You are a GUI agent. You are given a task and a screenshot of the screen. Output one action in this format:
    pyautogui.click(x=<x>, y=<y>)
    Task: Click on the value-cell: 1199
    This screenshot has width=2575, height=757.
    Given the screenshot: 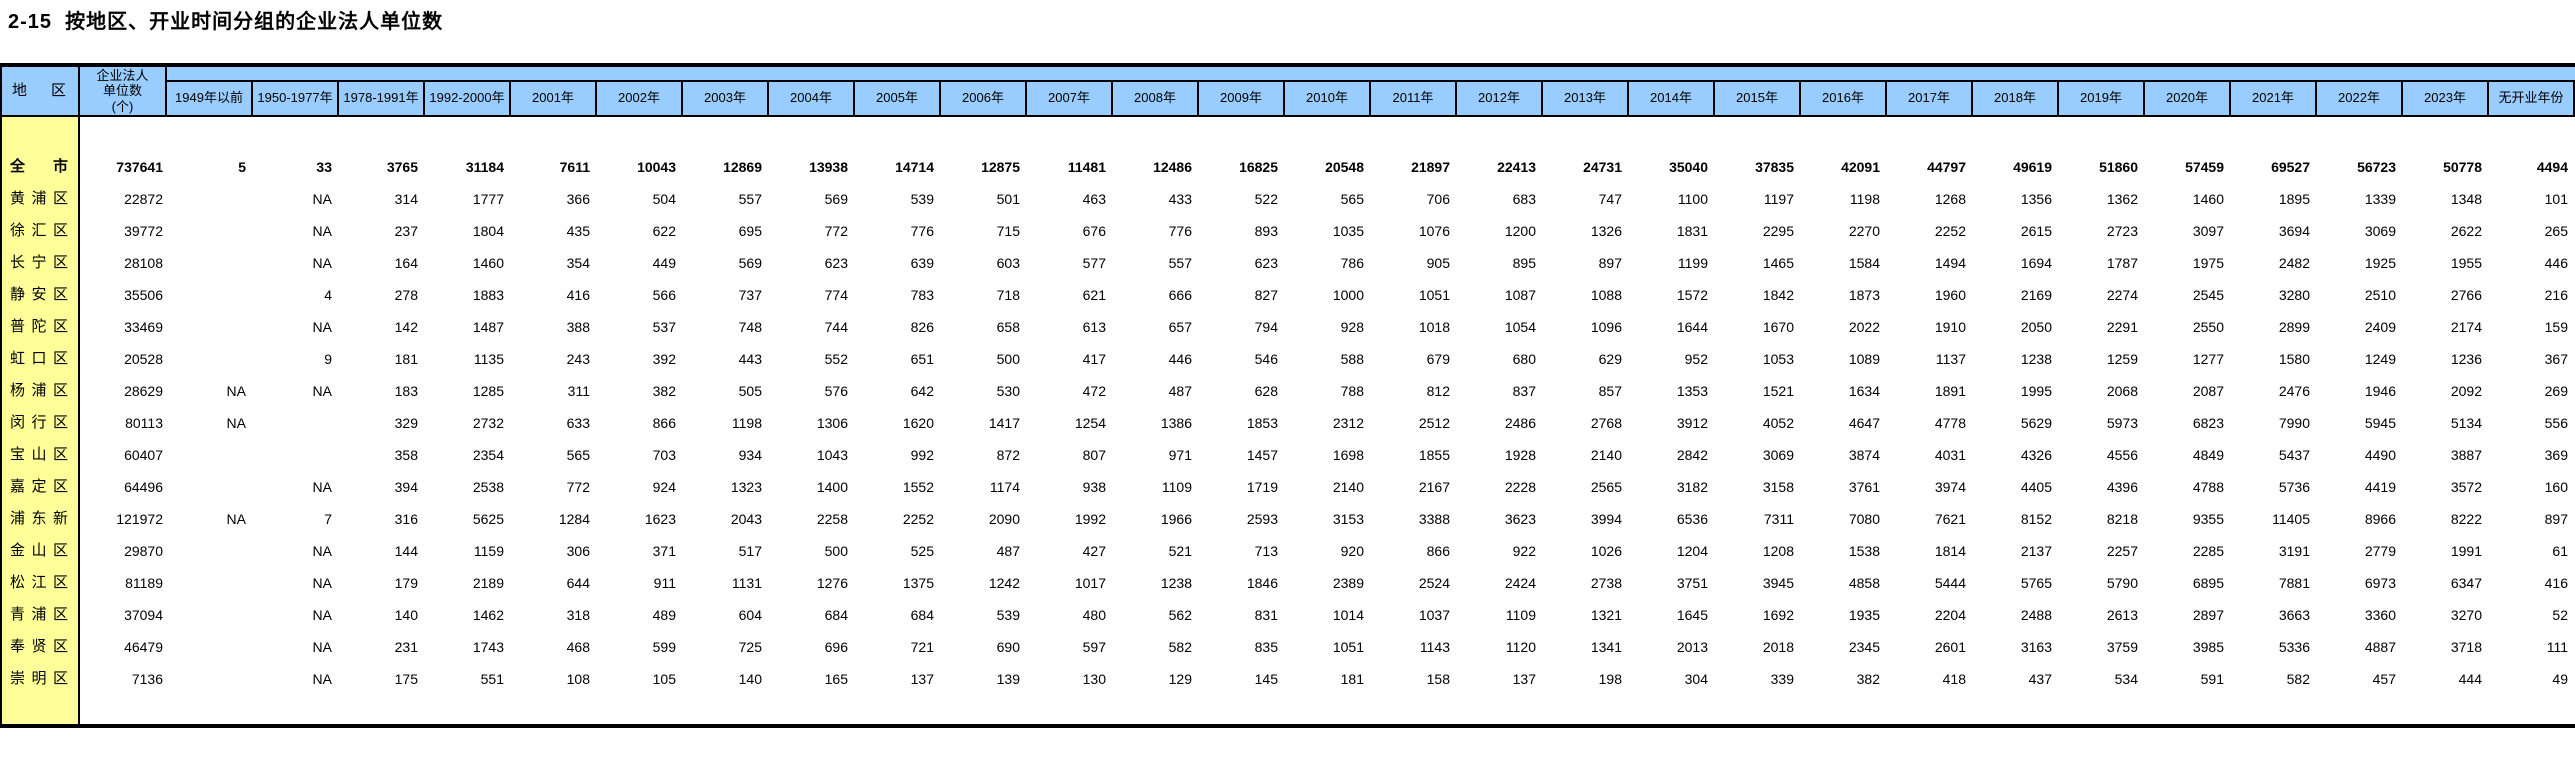 What is the action you would take?
    pyautogui.click(x=1692, y=263)
    